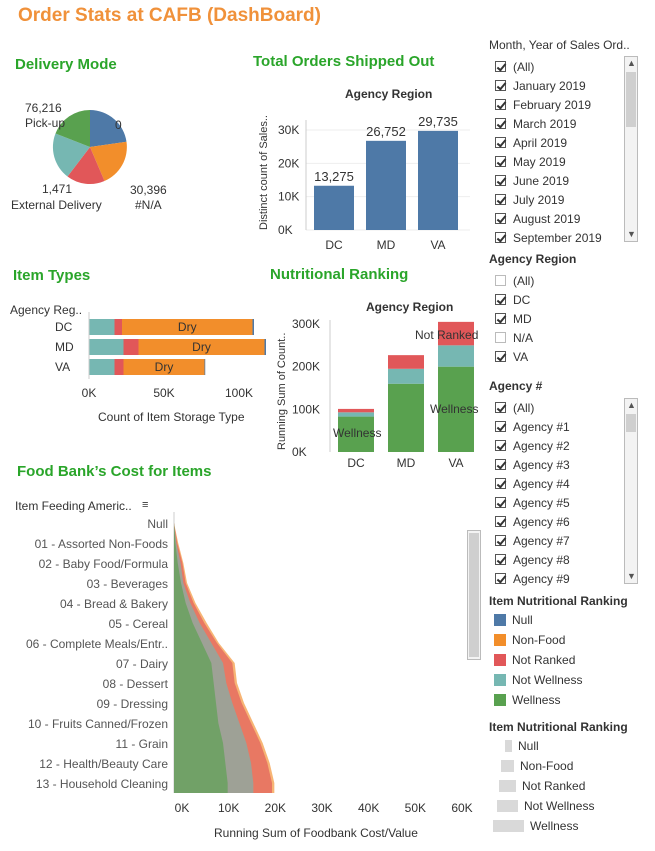 Image resolution: width=655 pixels, height=851 pixels. What do you see at coordinates (540, 85) in the screenshot?
I see `month-option: January 2019` at bounding box center [540, 85].